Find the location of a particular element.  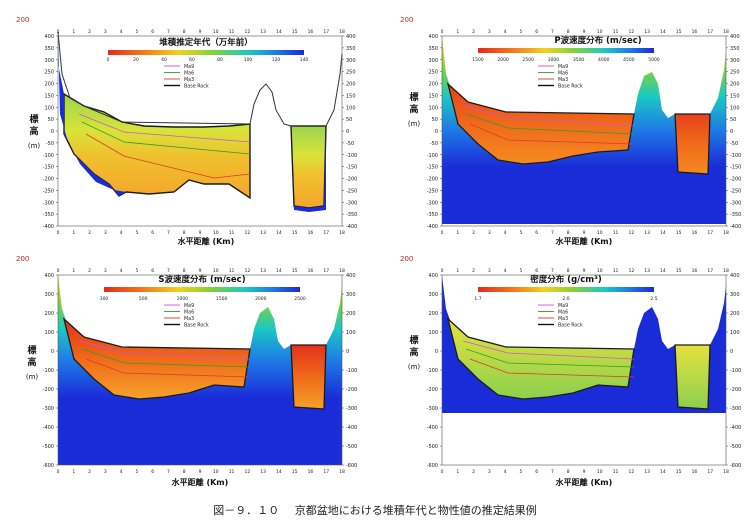

y-tick-label-right: -500 is located at coordinates (351, 447).